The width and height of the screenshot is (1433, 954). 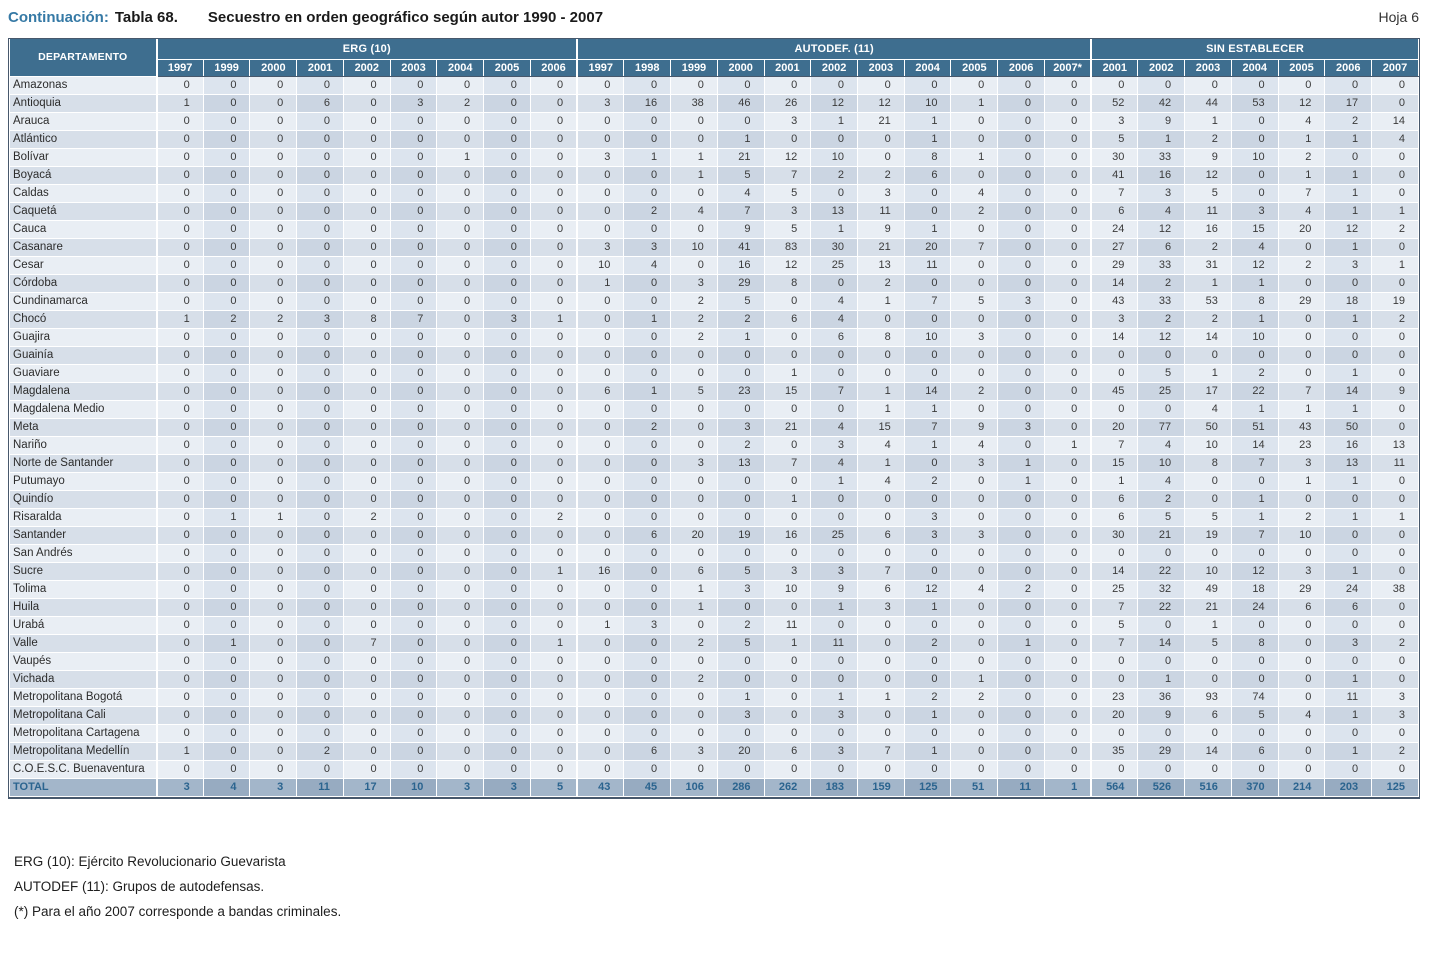 What do you see at coordinates (787, 625) in the screenshot?
I see `data-cell: 11` at bounding box center [787, 625].